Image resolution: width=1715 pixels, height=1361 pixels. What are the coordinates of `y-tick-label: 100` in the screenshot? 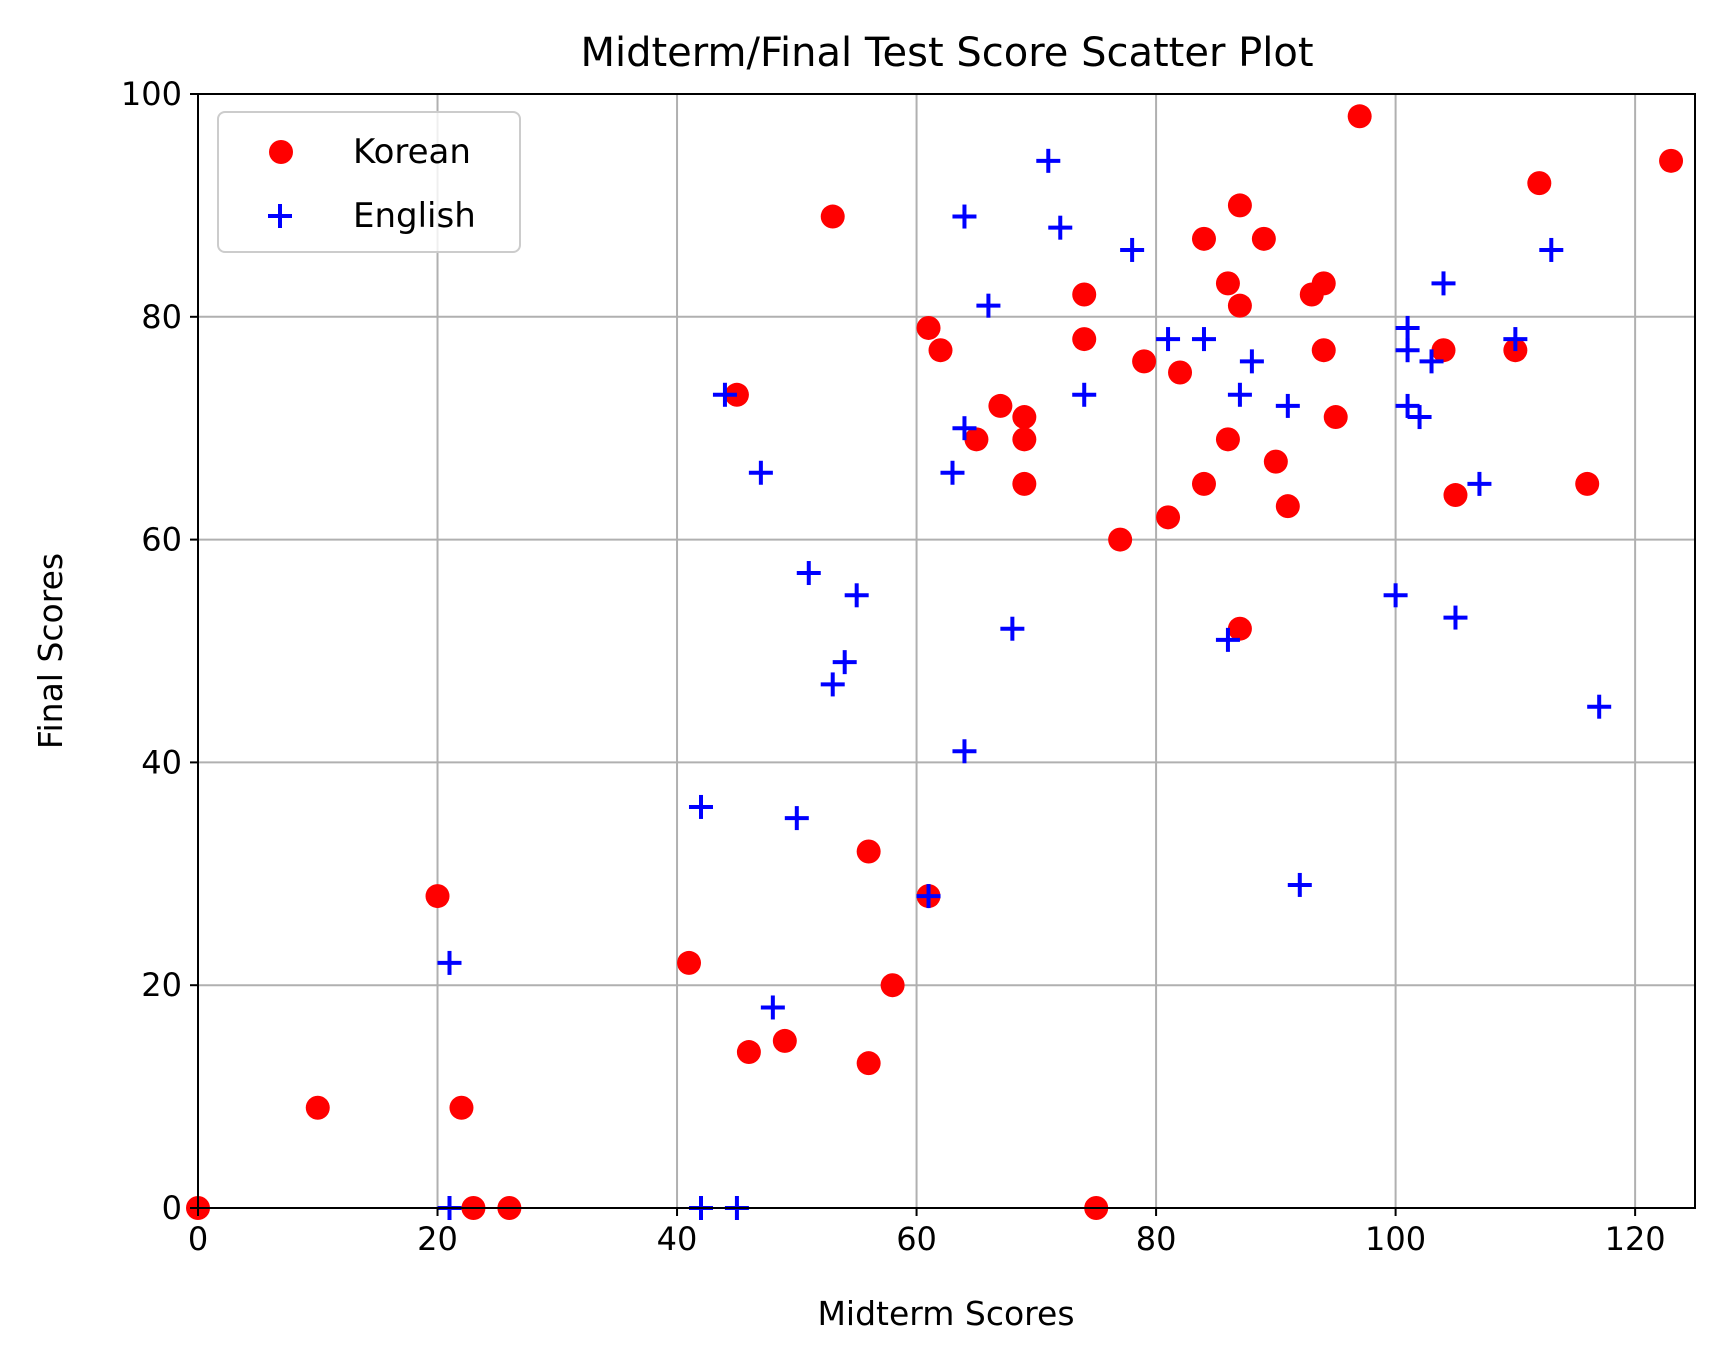 It's located at (151, 94).